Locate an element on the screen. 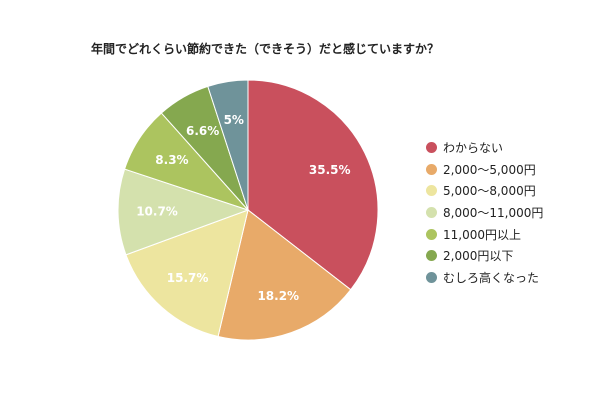 This screenshot has width=600, height=400. legend-item: 5,000〜8,000円 is located at coordinates (484, 191).